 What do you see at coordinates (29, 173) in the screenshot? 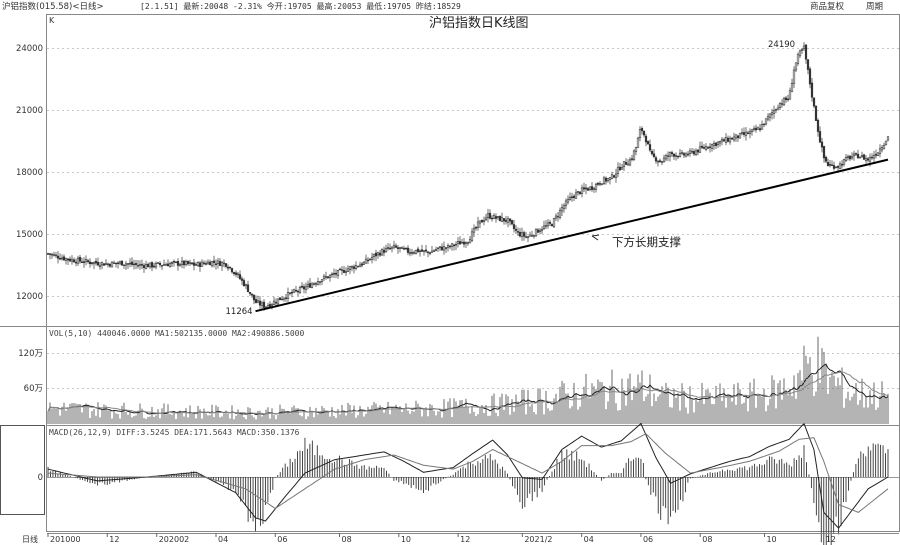
I see `price-tick-label: 18000` at bounding box center [29, 173].